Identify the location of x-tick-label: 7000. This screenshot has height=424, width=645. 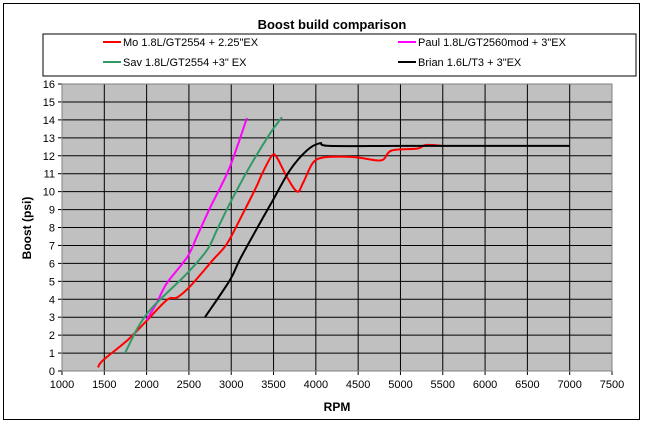
(569, 385).